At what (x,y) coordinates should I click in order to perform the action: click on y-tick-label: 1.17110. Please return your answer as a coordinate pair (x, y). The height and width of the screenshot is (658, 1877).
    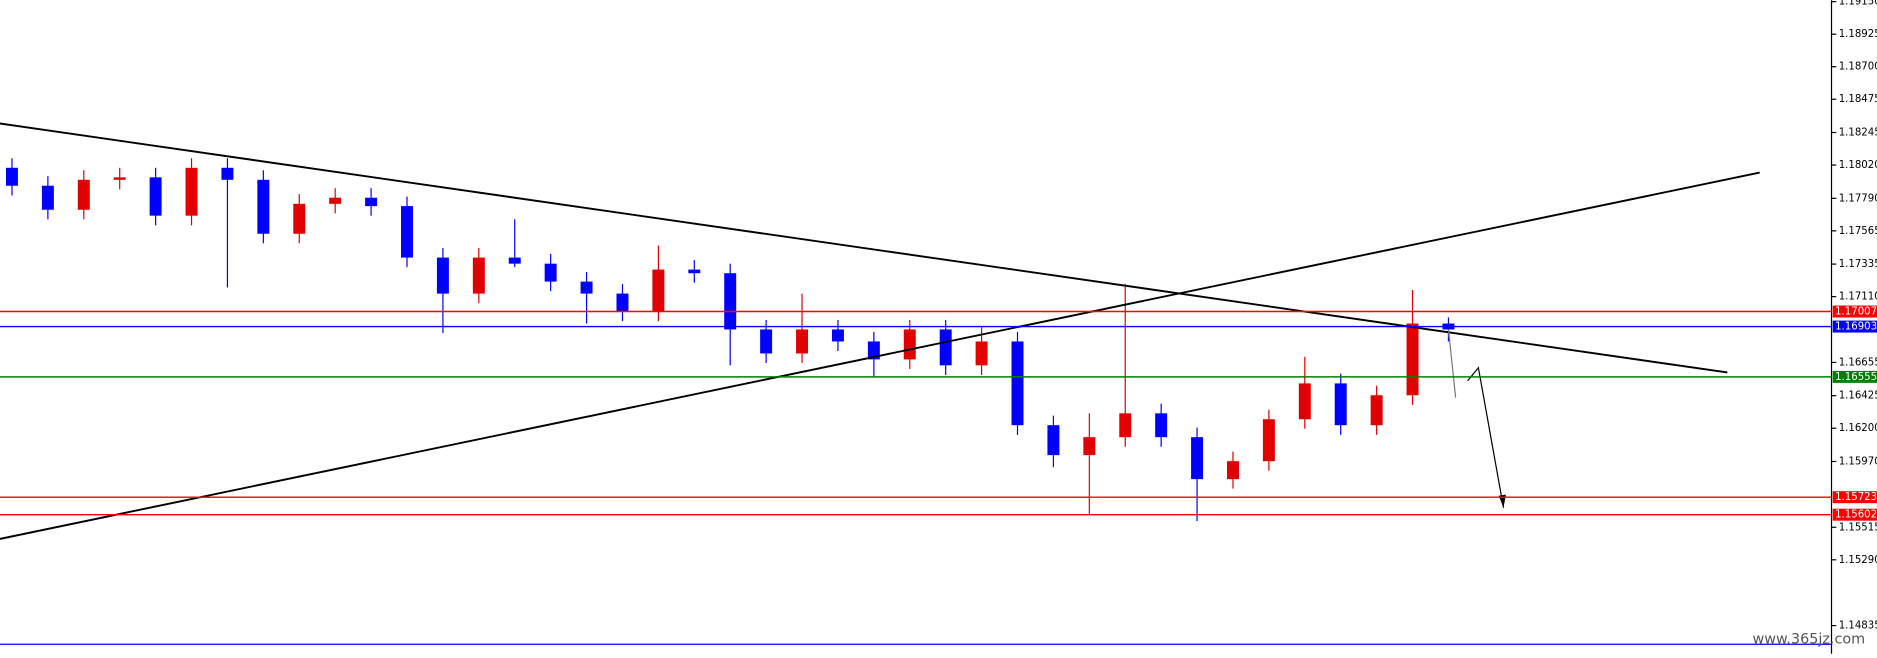
    Looking at the image, I should click on (1858, 297).